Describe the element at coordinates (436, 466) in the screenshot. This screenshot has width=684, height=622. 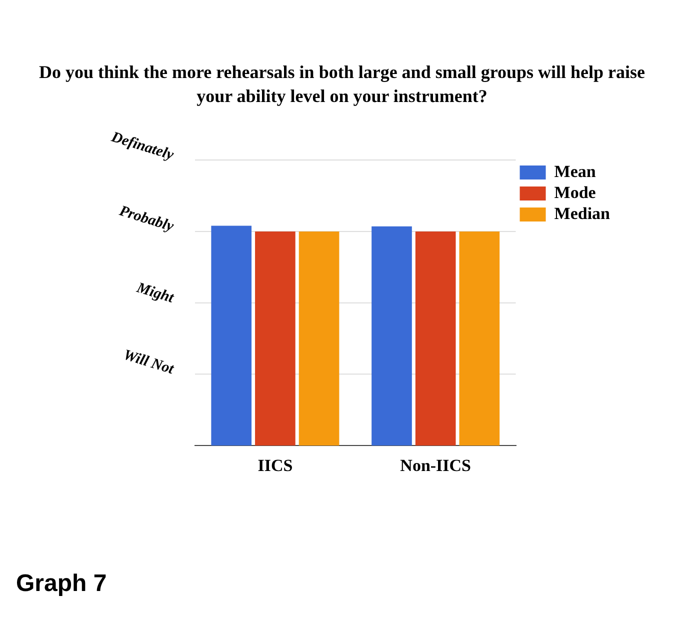
I see `x-tick-label: Non-IICS` at that location.